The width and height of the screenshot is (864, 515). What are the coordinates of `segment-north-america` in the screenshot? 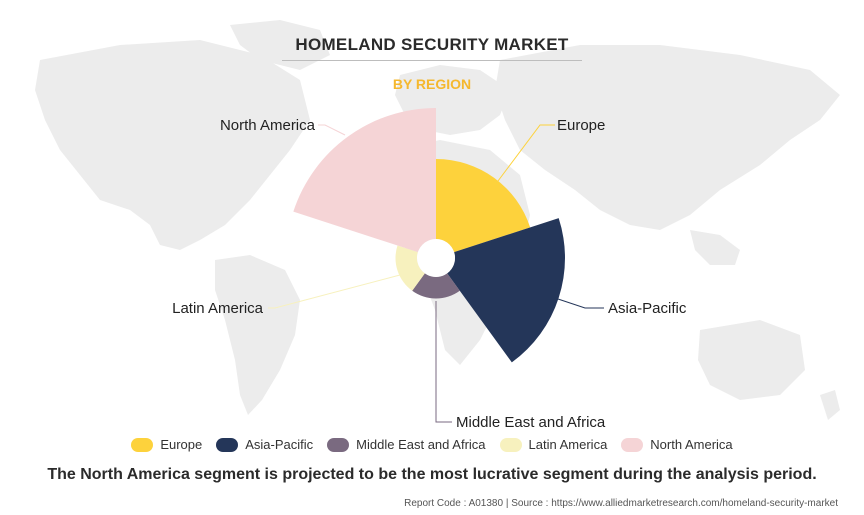 It's located at (364, 180).